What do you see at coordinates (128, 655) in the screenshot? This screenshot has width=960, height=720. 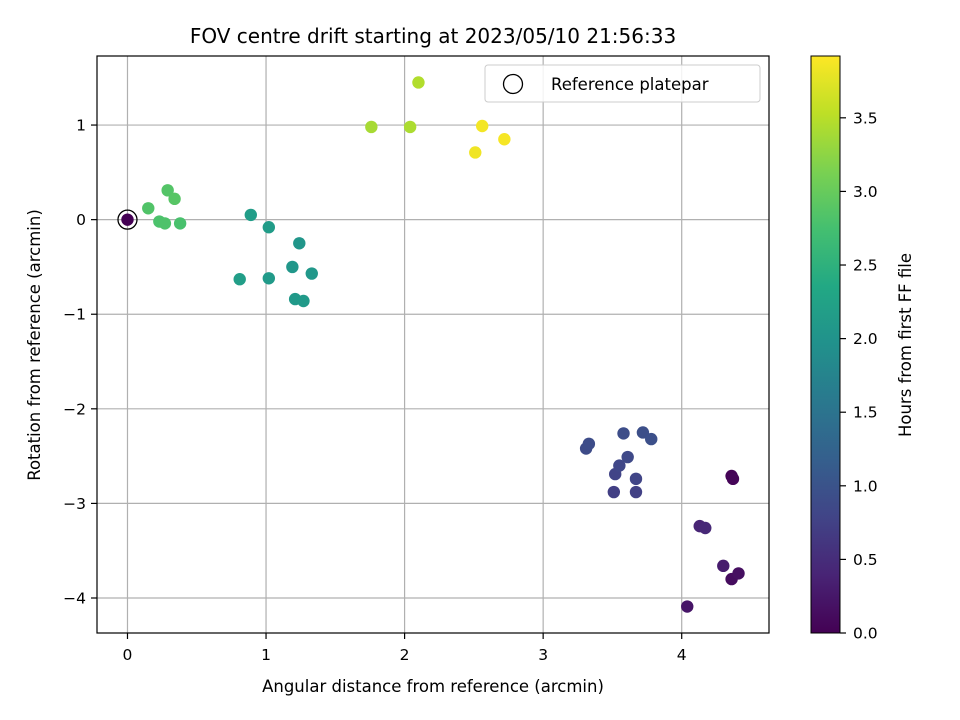 I see `x-tick-label: 0` at bounding box center [128, 655].